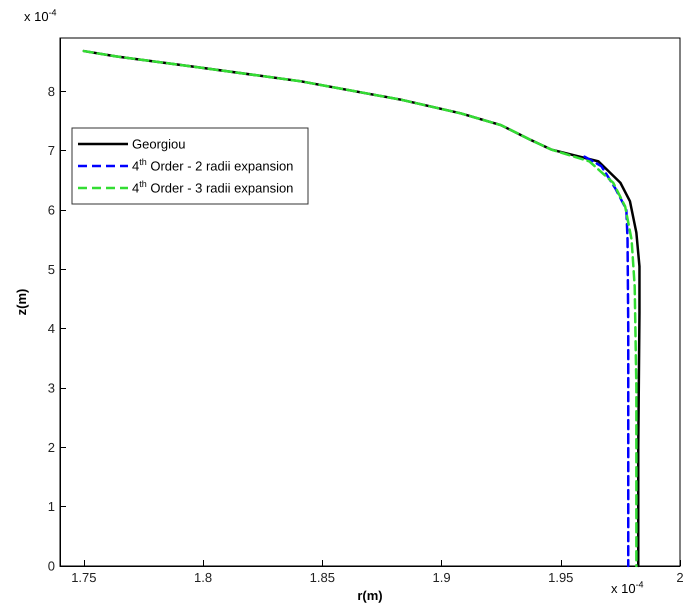 This screenshot has height=603, width=696. Describe the element at coordinates (203, 577) in the screenshot. I see `x-tick-label: 1.8` at that location.